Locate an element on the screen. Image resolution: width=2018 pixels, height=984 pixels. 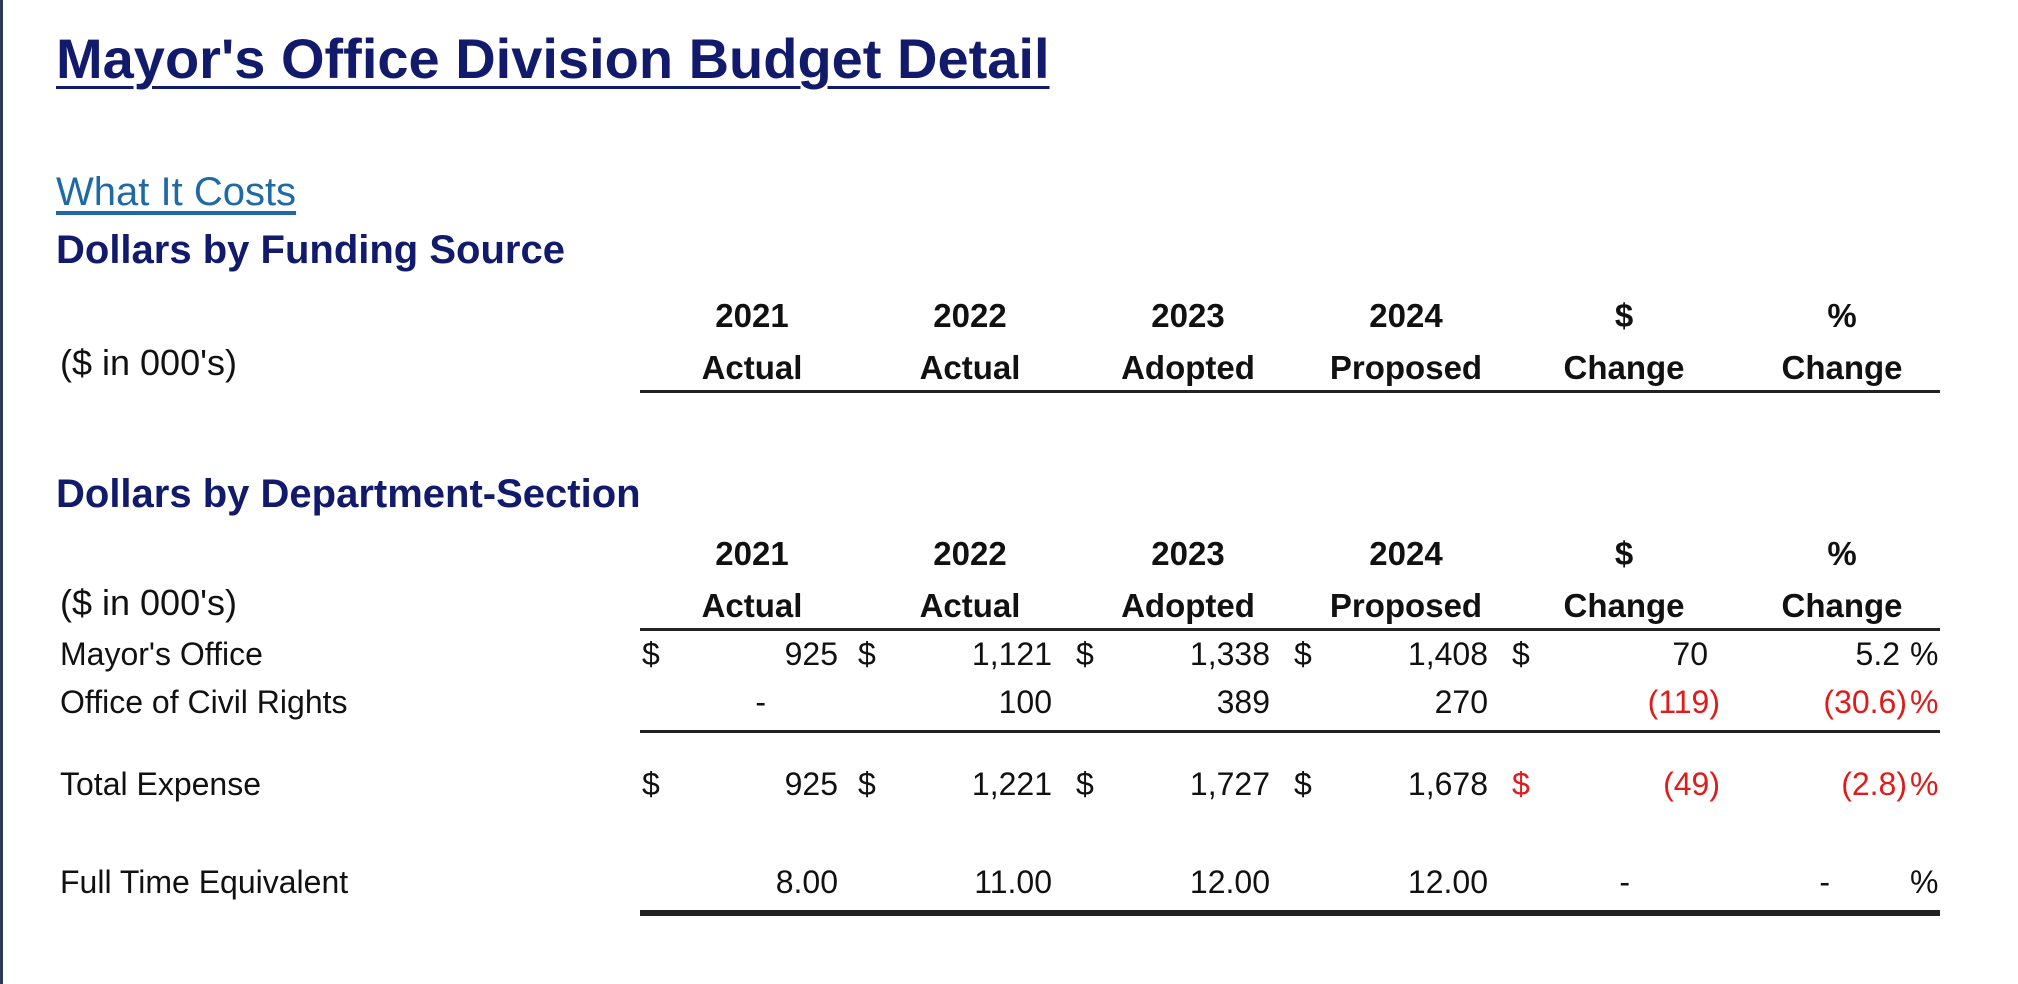
page-title: Mayor's Office Division Budget Detail is located at coordinates (553, 58).